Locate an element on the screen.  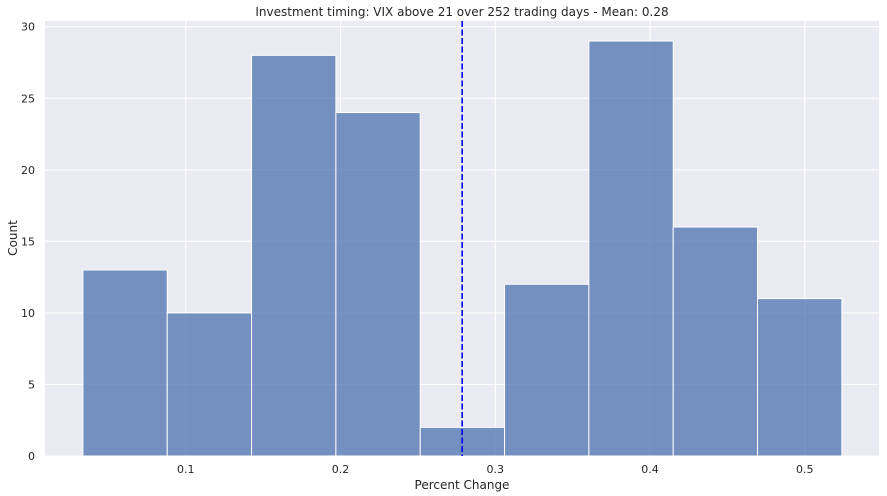
x-tick-label-2: 0.3 is located at coordinates (496, 469).